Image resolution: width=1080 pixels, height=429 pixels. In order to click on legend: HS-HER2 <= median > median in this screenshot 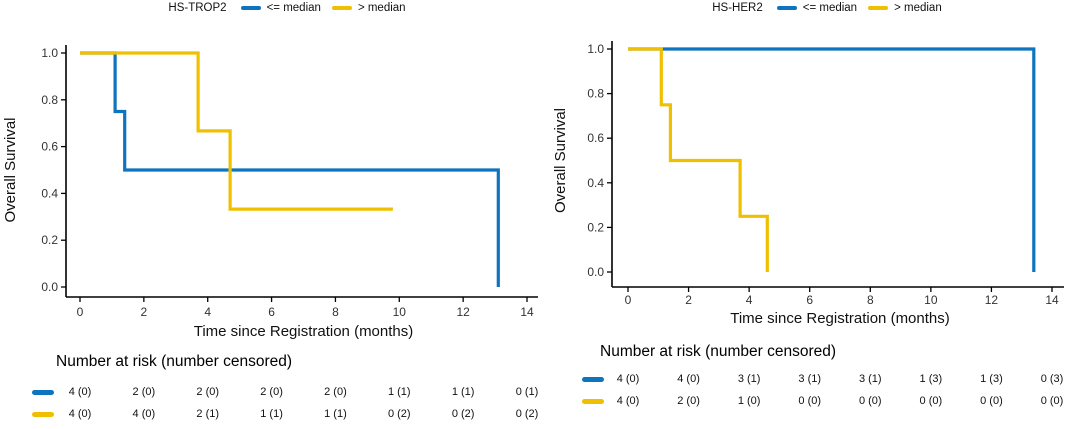, I will do `click(810, 8)`.